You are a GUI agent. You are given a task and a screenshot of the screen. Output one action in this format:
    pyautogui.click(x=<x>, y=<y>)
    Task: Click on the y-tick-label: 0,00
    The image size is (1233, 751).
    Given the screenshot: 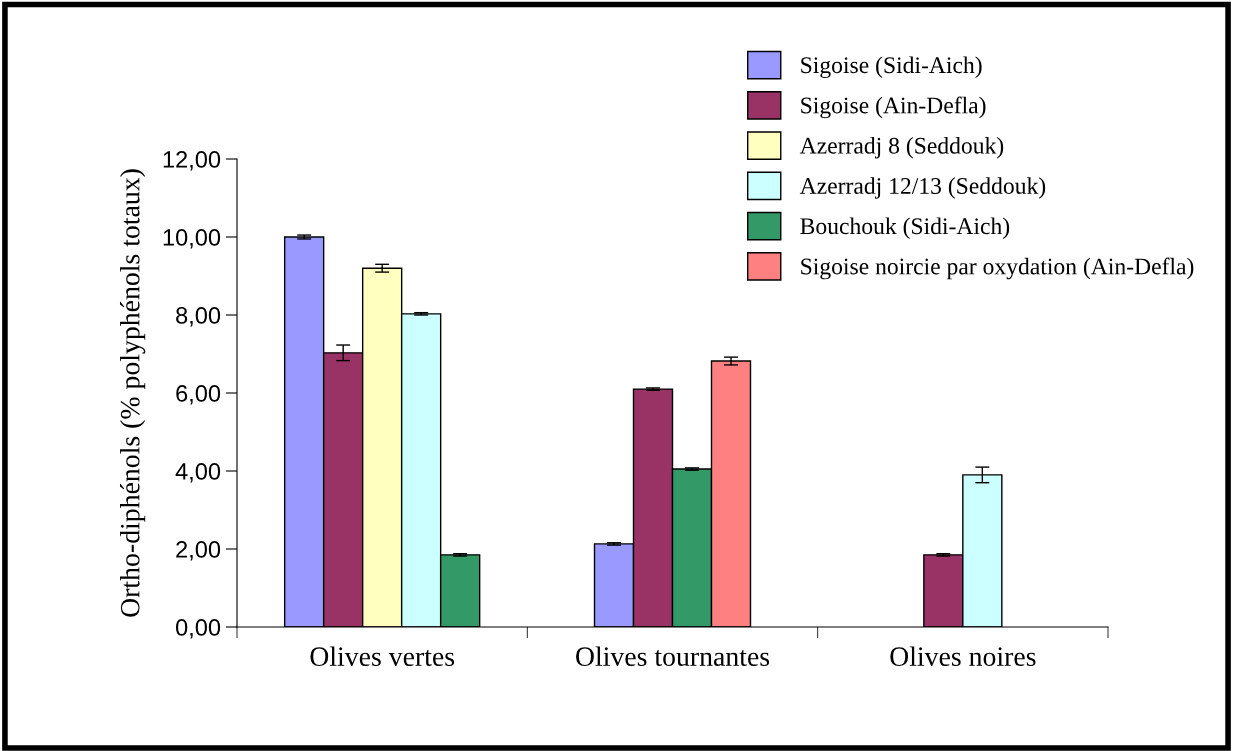 What is the action you would take?
    pyautogui.click(x=198, y=629)
    